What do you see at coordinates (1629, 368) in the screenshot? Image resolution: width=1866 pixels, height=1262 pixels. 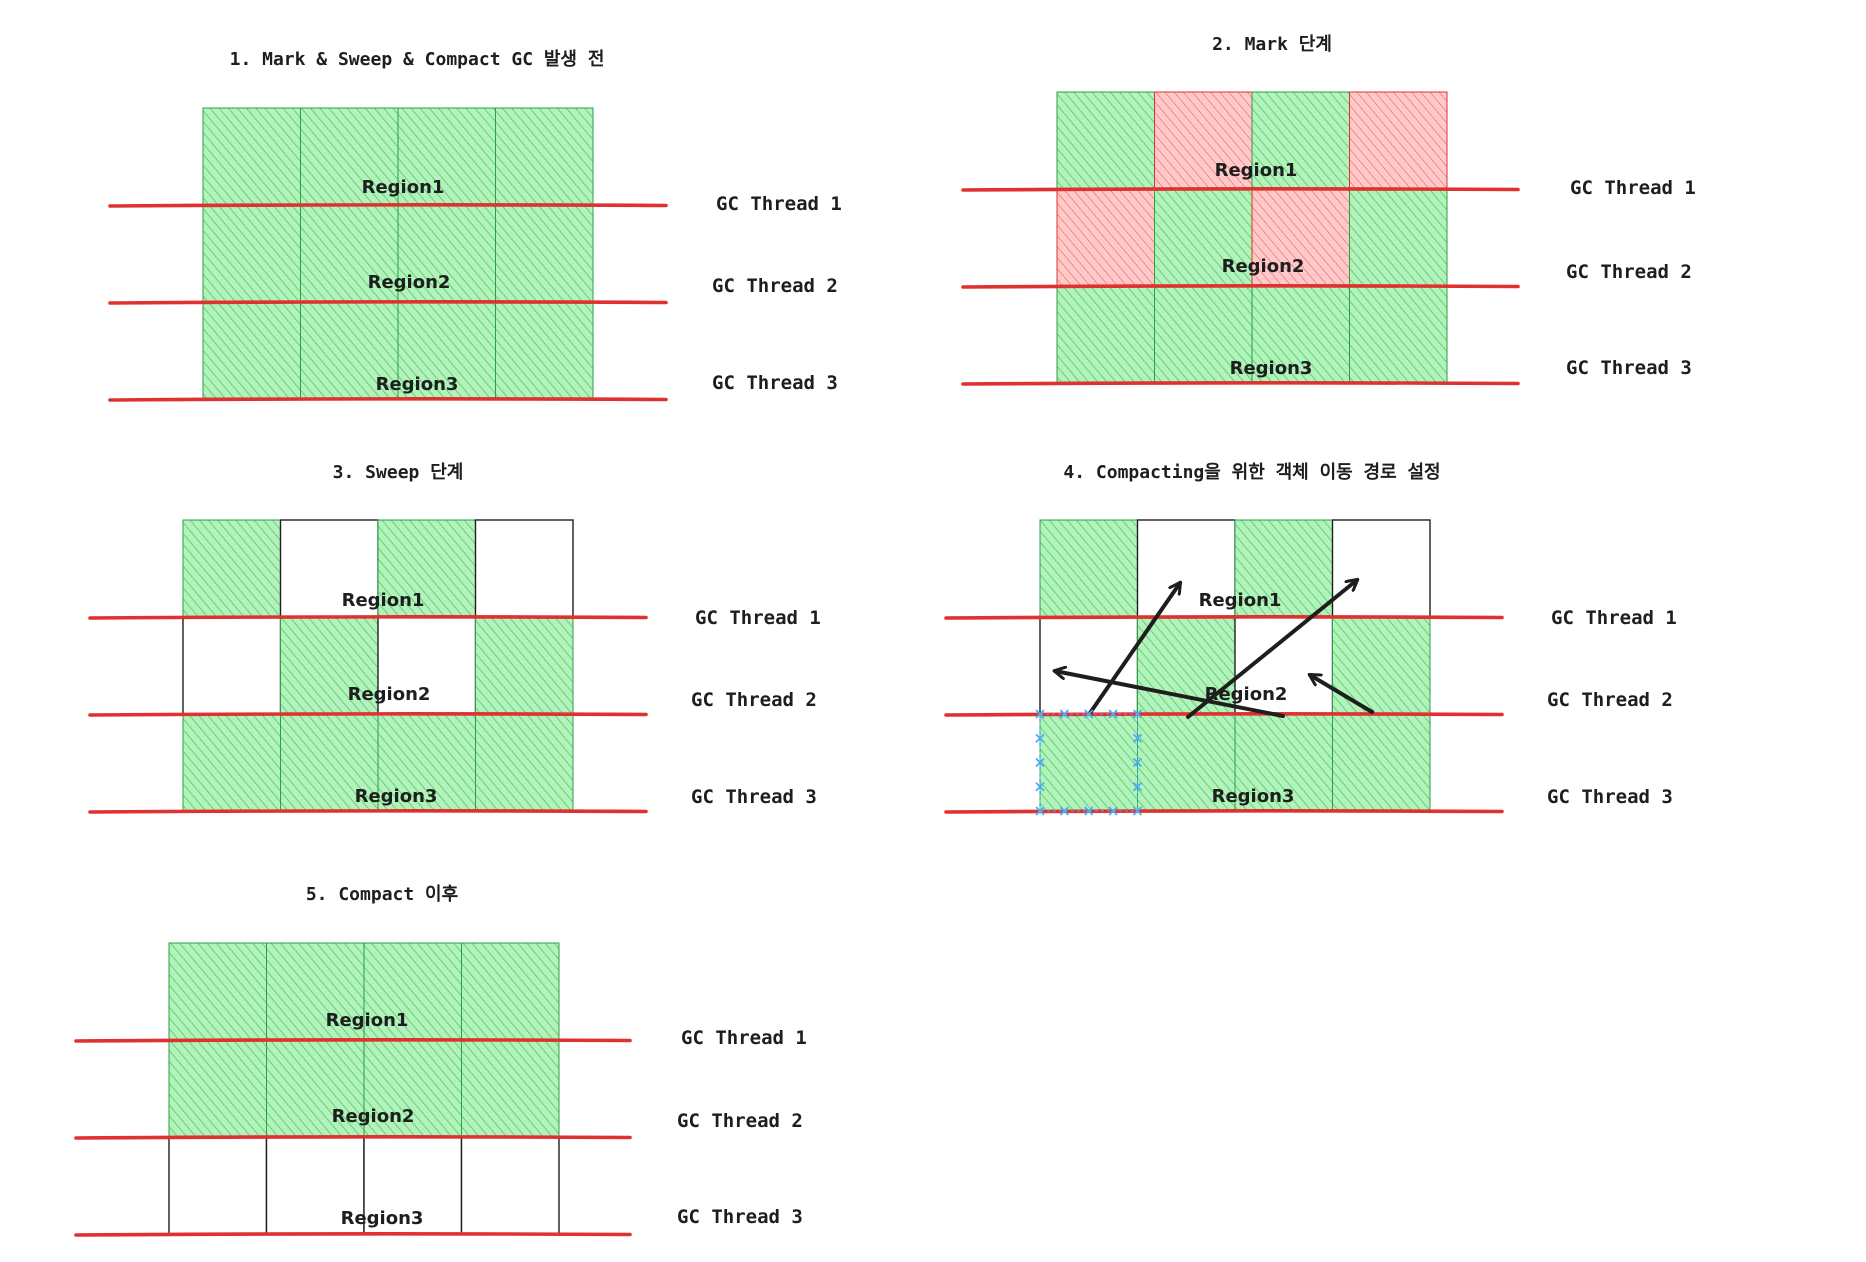 I see `panel-2-thread3-label: GC Thread 3` at bounding box center [1629, 368].